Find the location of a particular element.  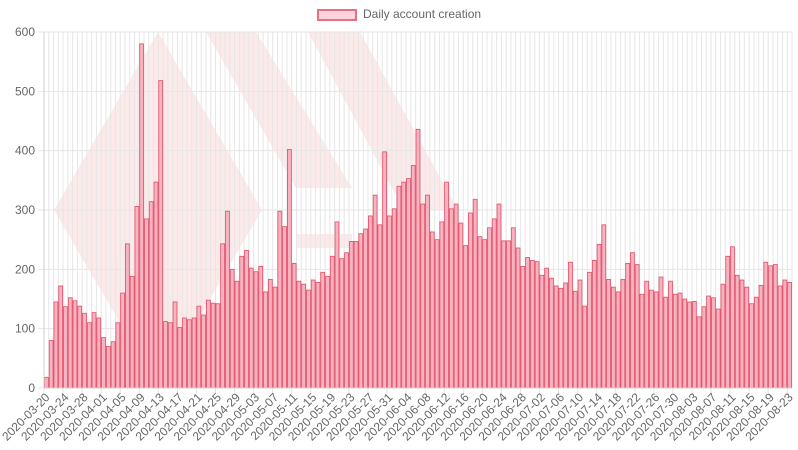

y-tick-label: 200 is located at coordinates (25, 269).